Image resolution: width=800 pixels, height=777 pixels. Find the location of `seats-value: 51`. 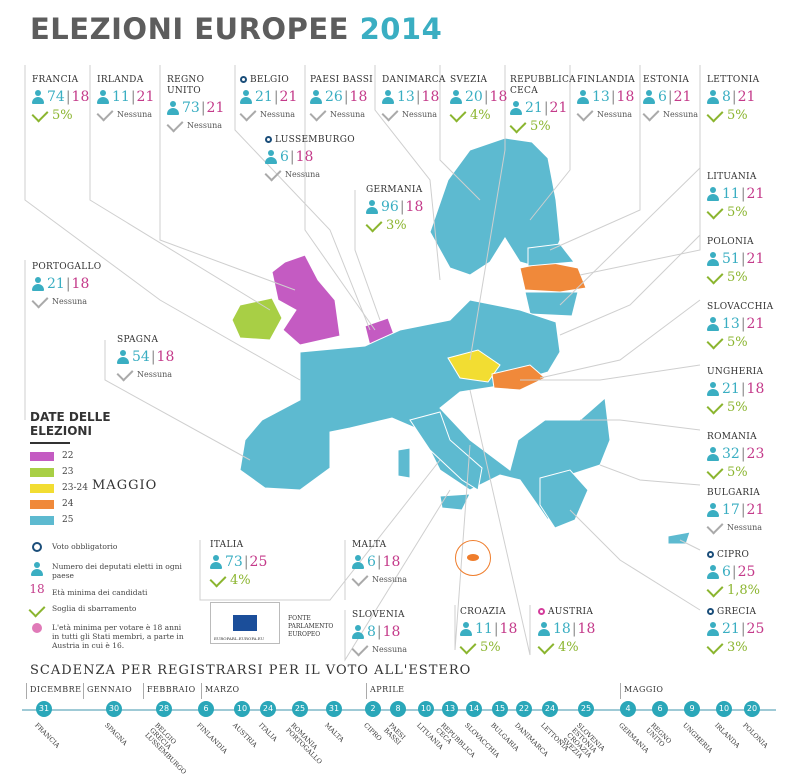

seats-value: 51 is located at coordinates (731, 259).